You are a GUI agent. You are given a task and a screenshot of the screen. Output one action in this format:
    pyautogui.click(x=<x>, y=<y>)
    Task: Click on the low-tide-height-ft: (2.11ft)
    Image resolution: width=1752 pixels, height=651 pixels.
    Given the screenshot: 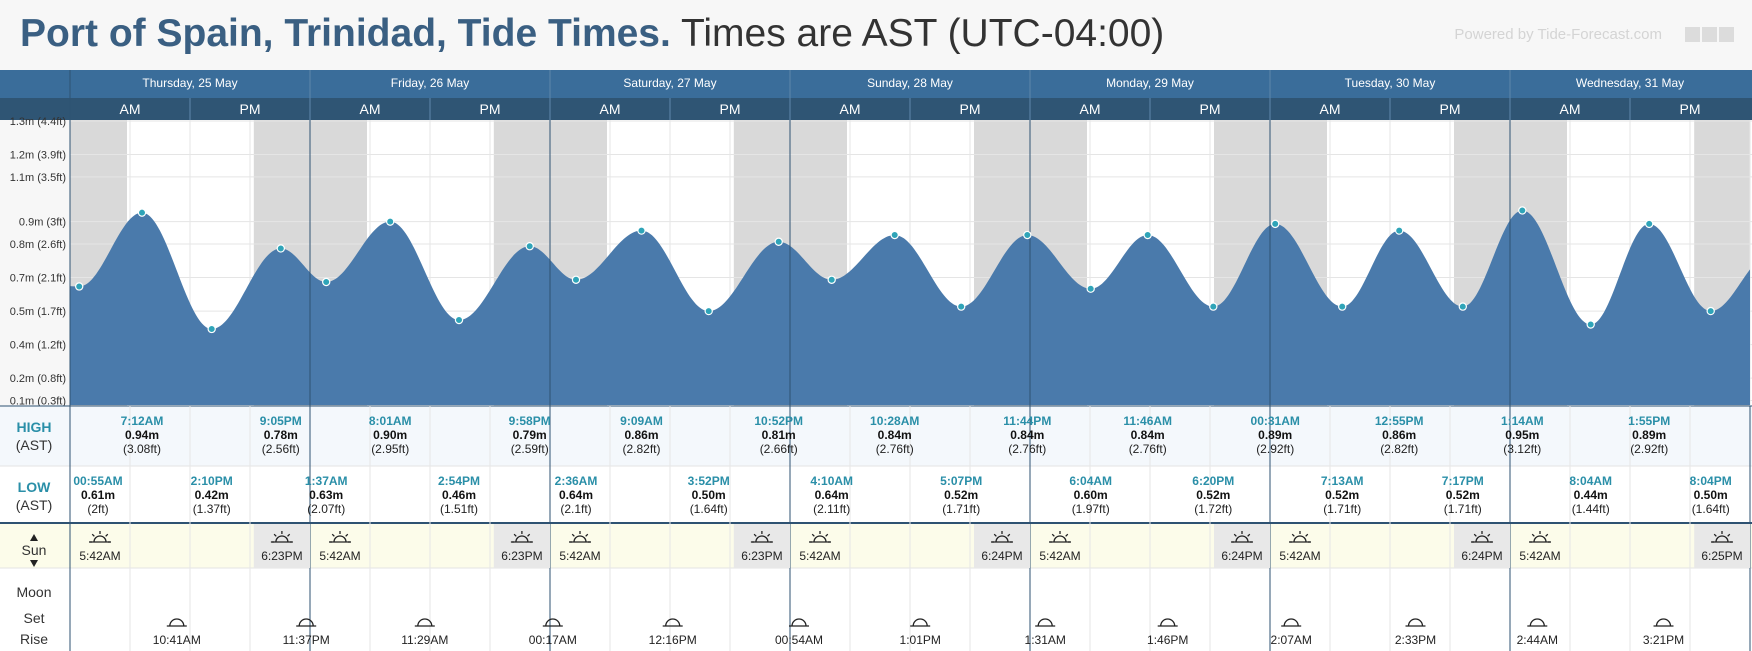 What is the action you would take?
    pyautogui.click(x=831, y=509)
    